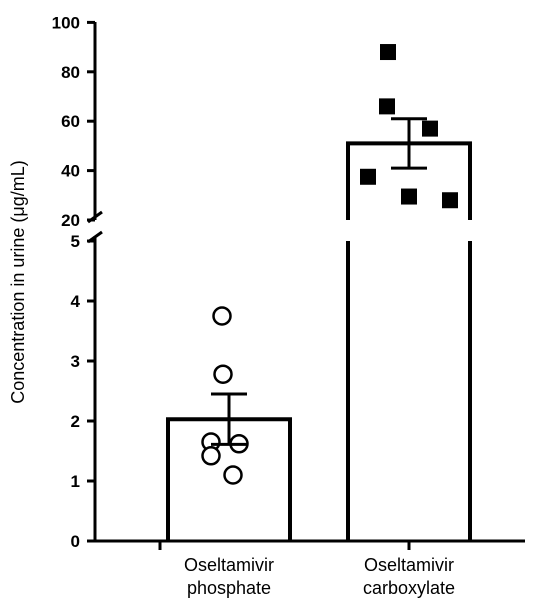 Image resolution: width=533 pixels, height=599 pixels. Describe the element at coordinates (73, 282) in the screenshot. I see `y-ticks: 0 1 2 3 4 5 20 40 60 80 100` at that location.